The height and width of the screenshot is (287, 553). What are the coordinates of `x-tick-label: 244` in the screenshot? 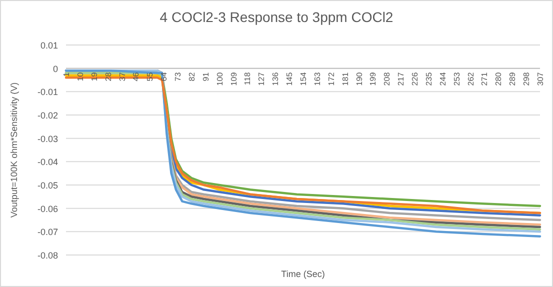 It's located at (443, 79).